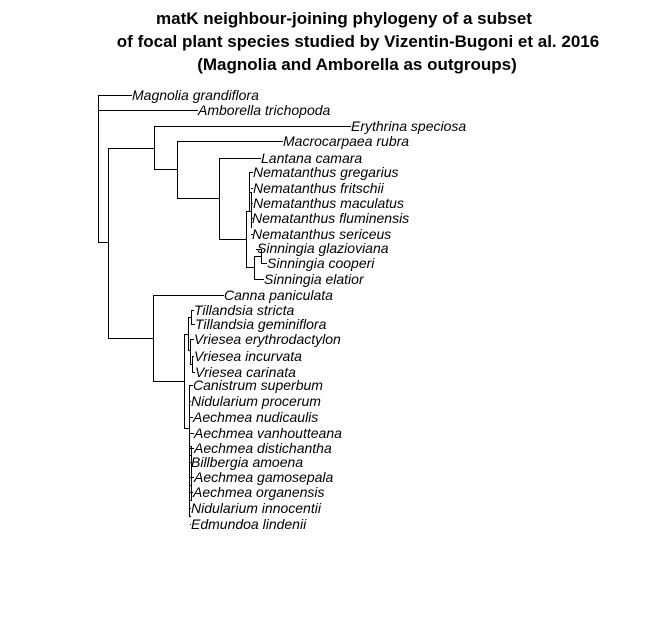 The height and width of the screenshot is (638, 650). I want to click on tip-label: Edmundoa lindenii, so click(249, 524).